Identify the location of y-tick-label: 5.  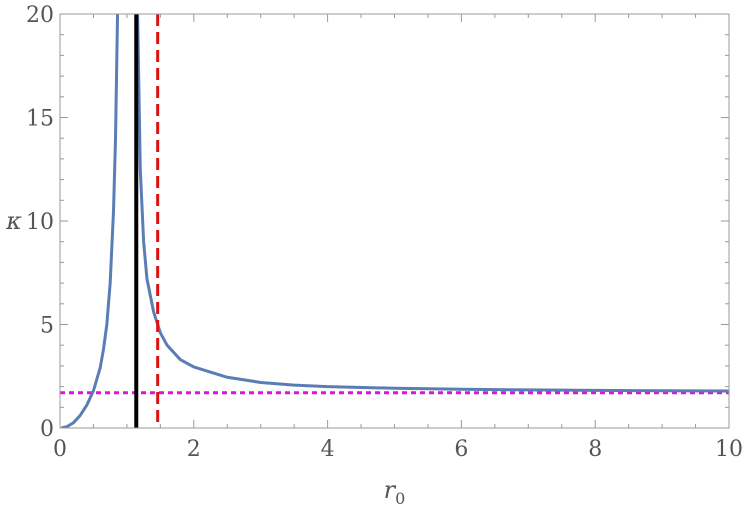
(47, 326).